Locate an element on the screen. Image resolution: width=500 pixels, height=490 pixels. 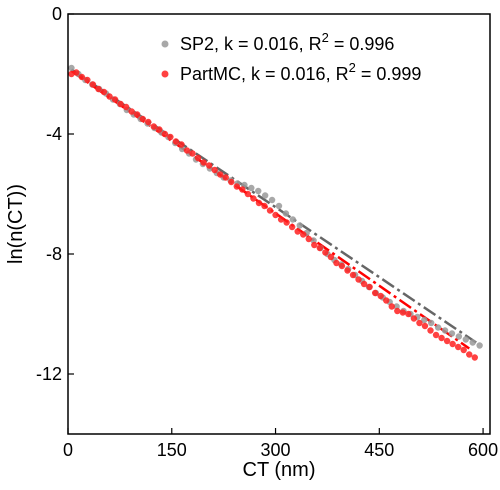
x-tick-label: 150 is located at coordinates (172, 450).